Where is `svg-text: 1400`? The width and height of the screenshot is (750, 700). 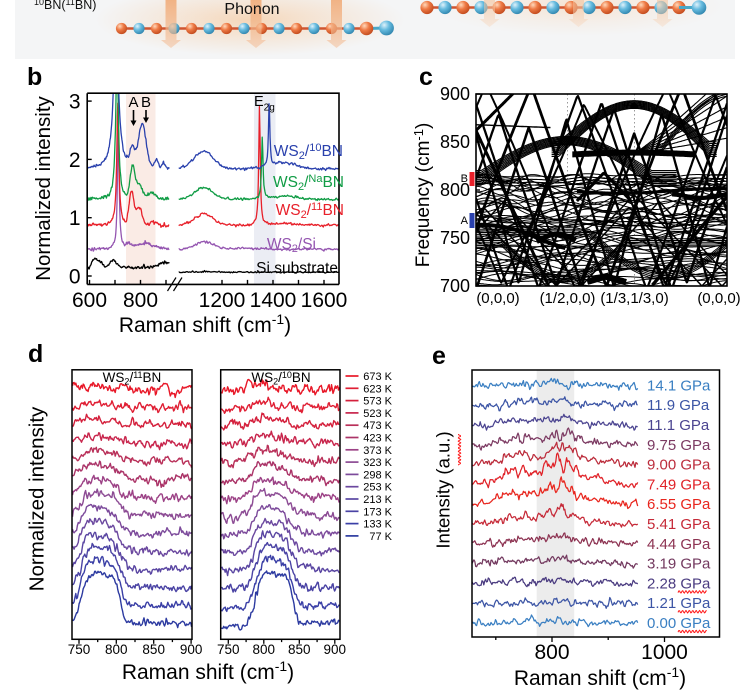 svg-text: 1400 is located at coordinates (273, 300).